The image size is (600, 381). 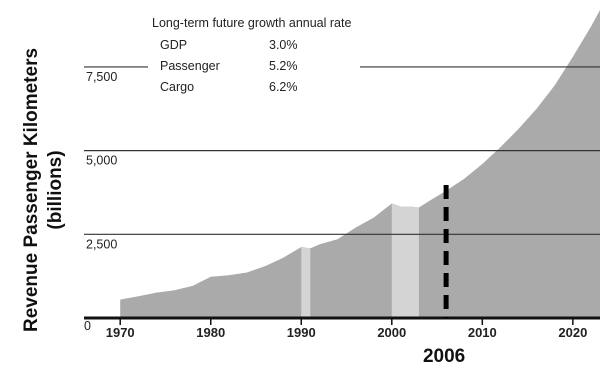 I want to click on x-tick-label: 2000, so click(x=391, y=332).